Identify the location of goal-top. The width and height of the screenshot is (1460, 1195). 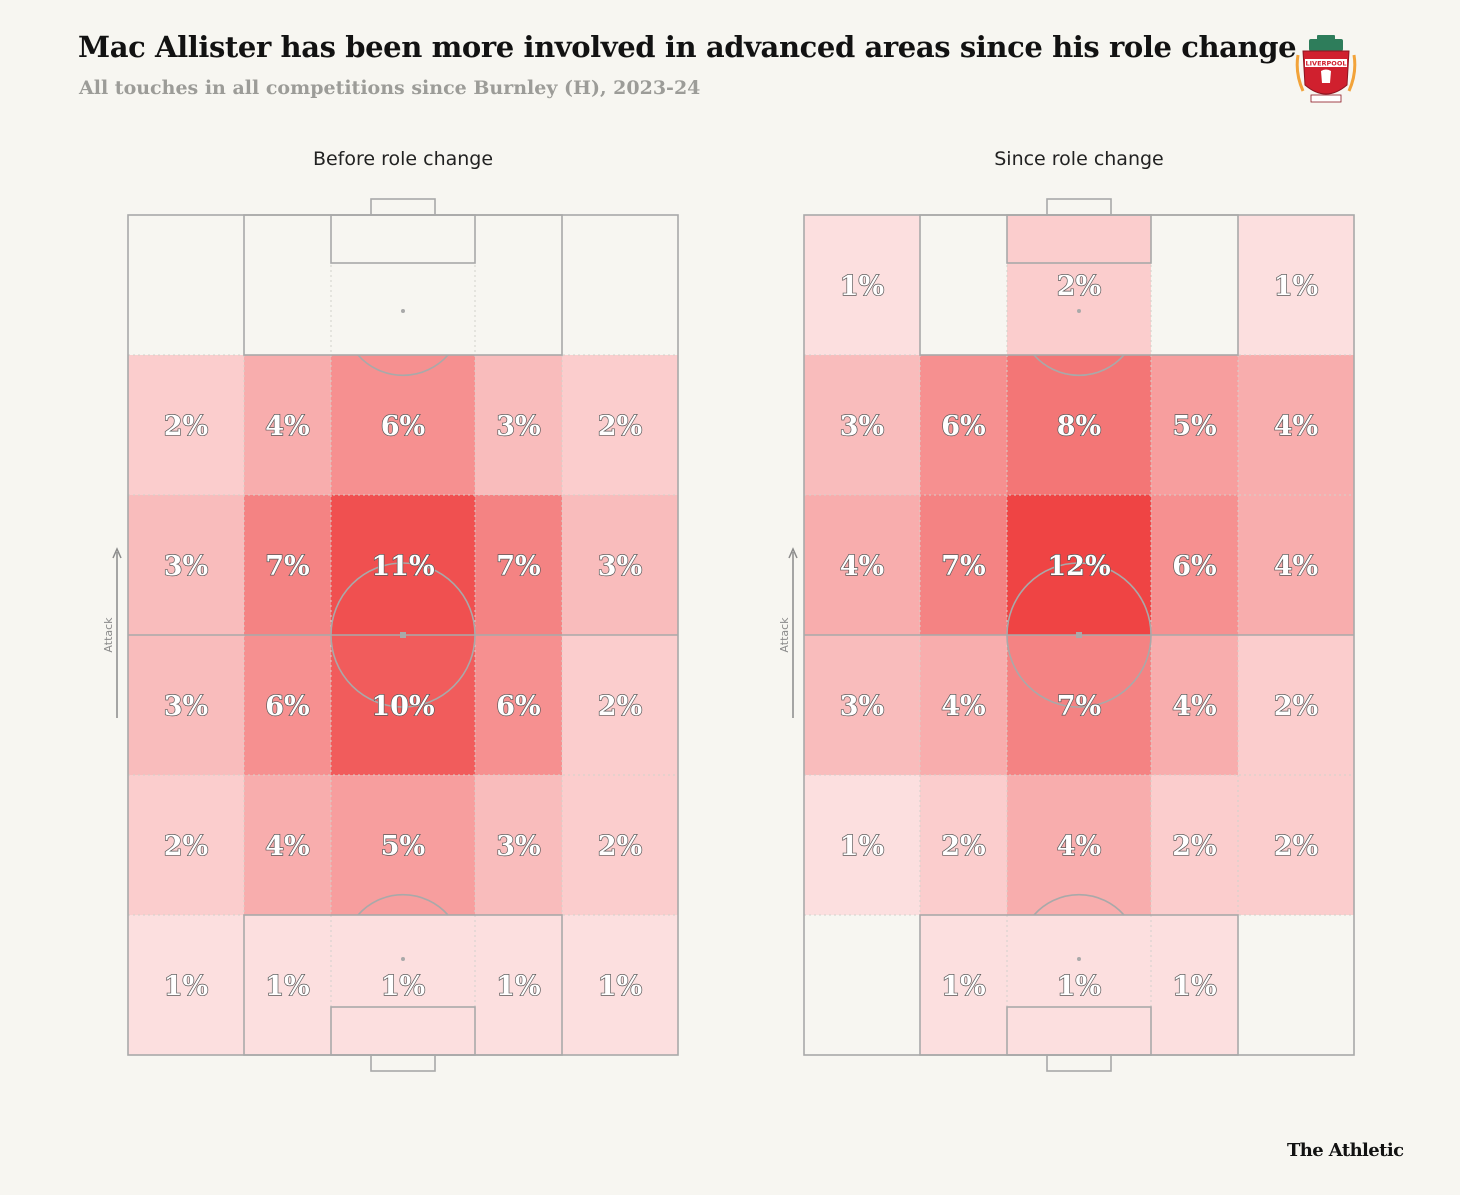
(403, 207).